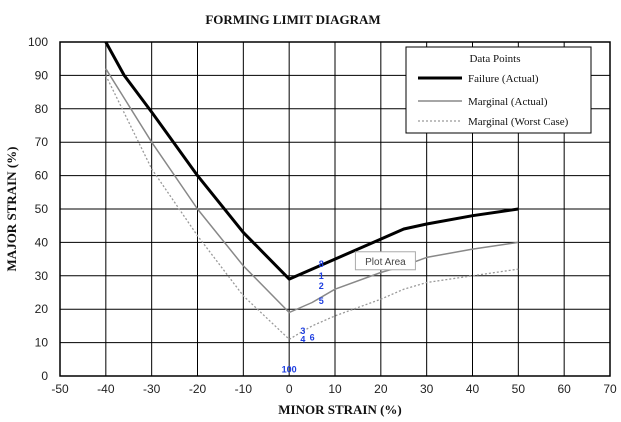 This screenshot has height=422, width=621. I want to click on x-tick-label: -50, so click(60, 389).